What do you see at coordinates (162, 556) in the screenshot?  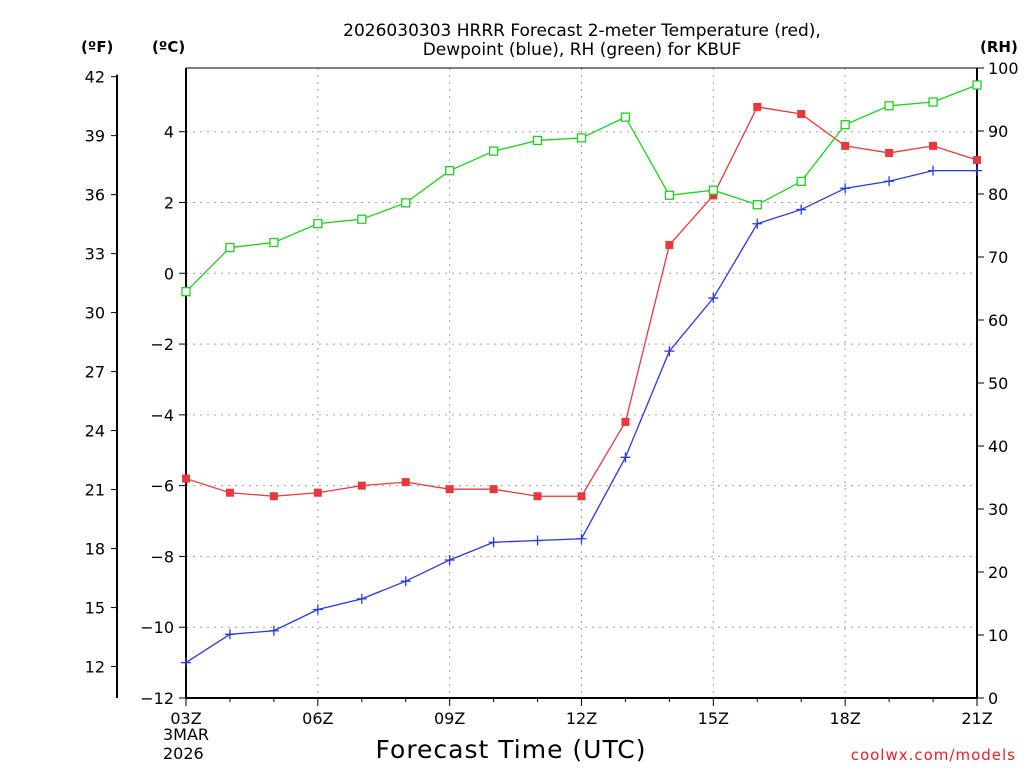 I see `celsius-tick-label: −8` at bounding box center [162, 556].